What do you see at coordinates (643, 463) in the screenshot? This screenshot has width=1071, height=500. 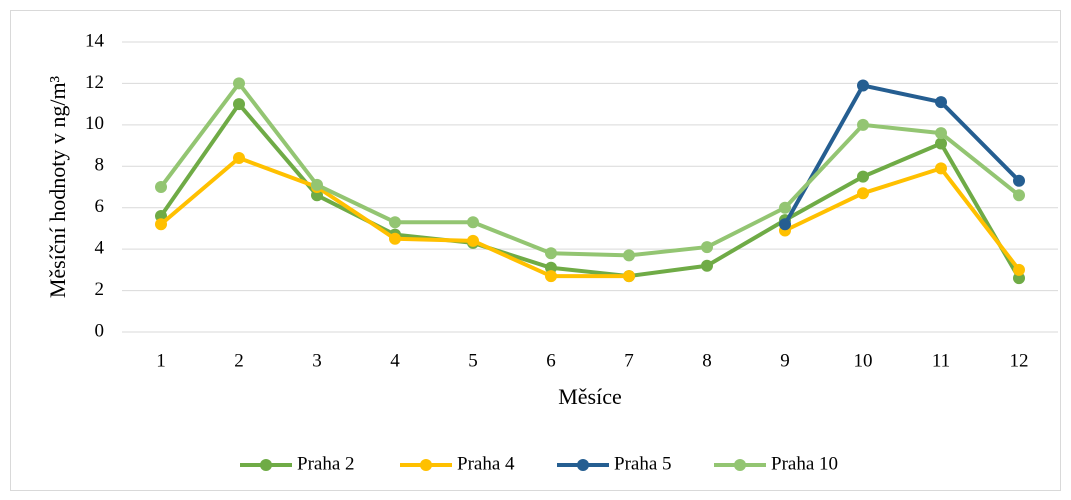 I see `legend-label: Praha 5` at bounding box center [643, 463].